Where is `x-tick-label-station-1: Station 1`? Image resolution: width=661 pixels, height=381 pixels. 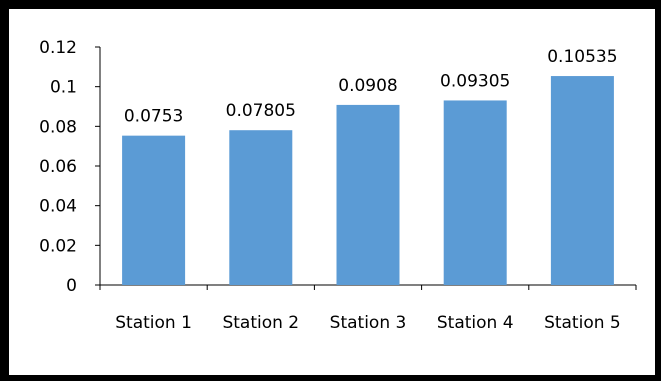
x-tick-label-station-1: Station 1 is located at coordinates (153, 323).